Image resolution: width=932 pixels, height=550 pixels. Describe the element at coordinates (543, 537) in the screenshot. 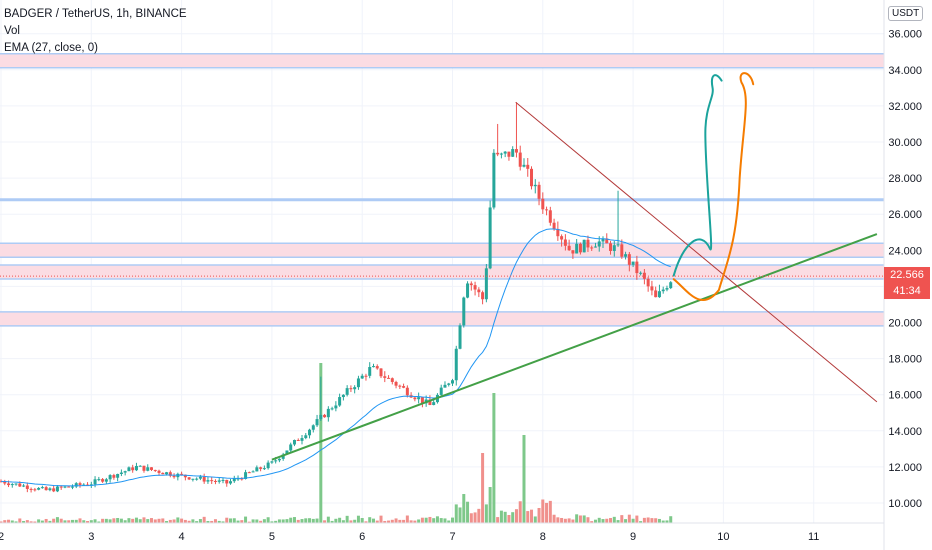

I see `time-tick-label: 8` at that location.